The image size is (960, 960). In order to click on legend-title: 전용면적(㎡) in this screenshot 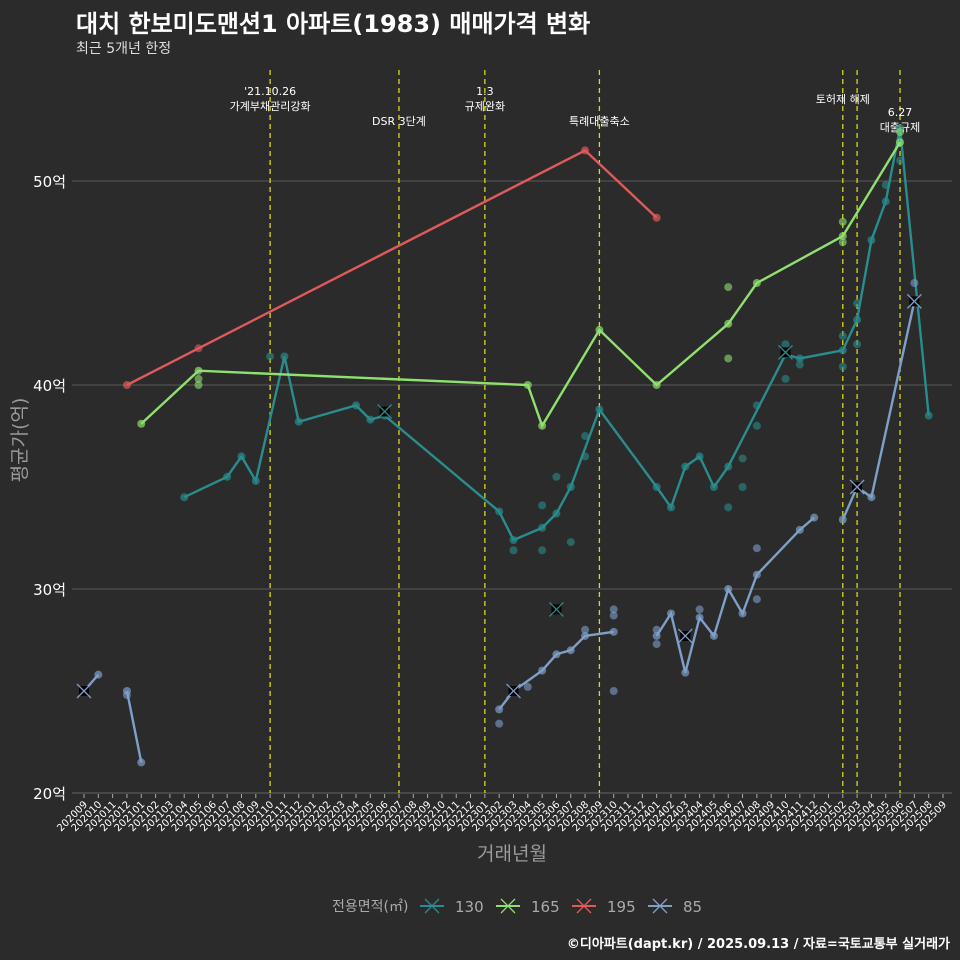, I will do `click(370, 907)`.